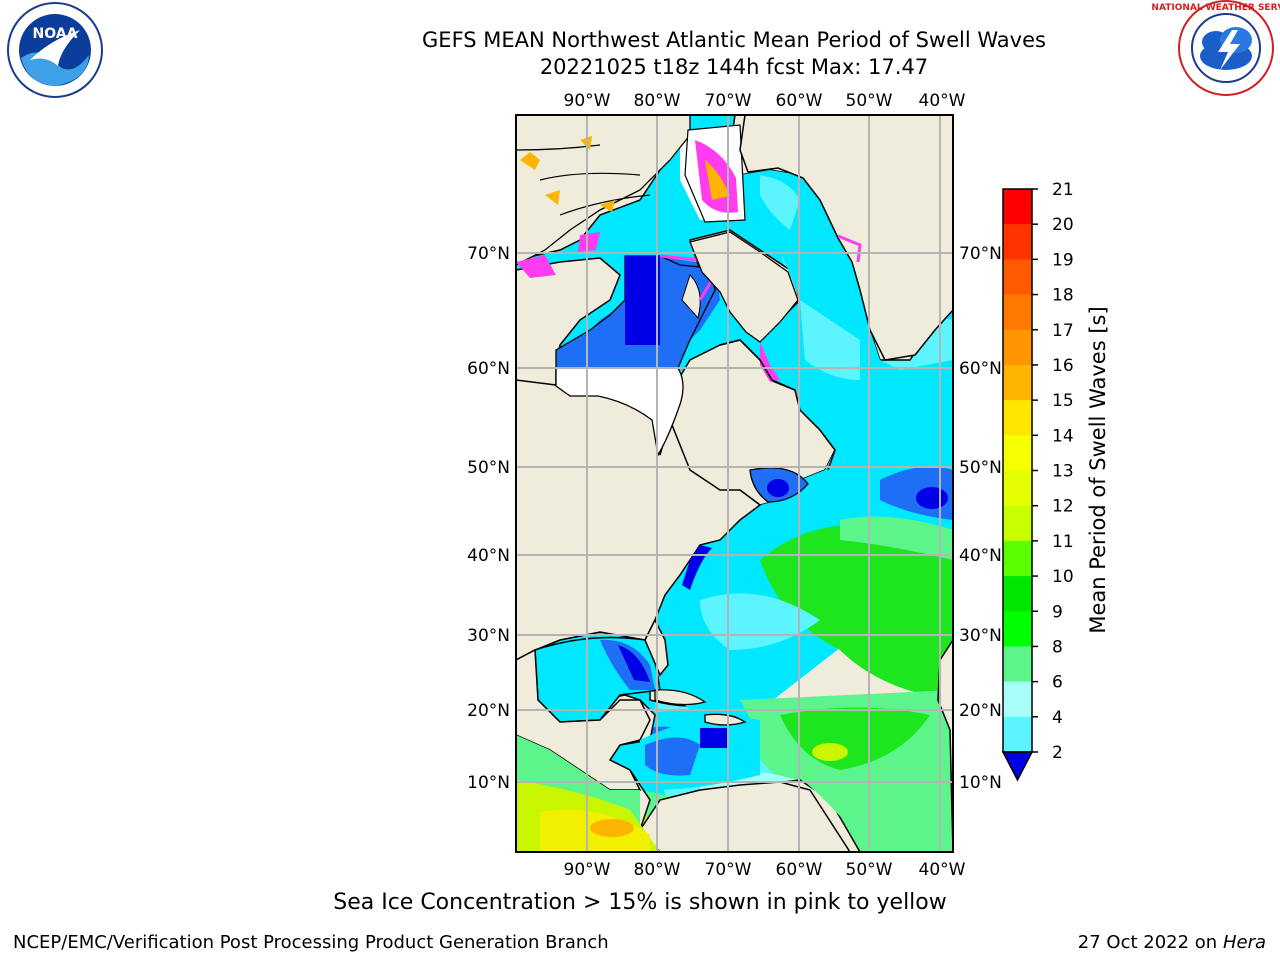  What do you see at coordinates (1063, 366) in the screenshot?
I see `colorbar-tick-label: 16` at bounding box center [1063, 366].